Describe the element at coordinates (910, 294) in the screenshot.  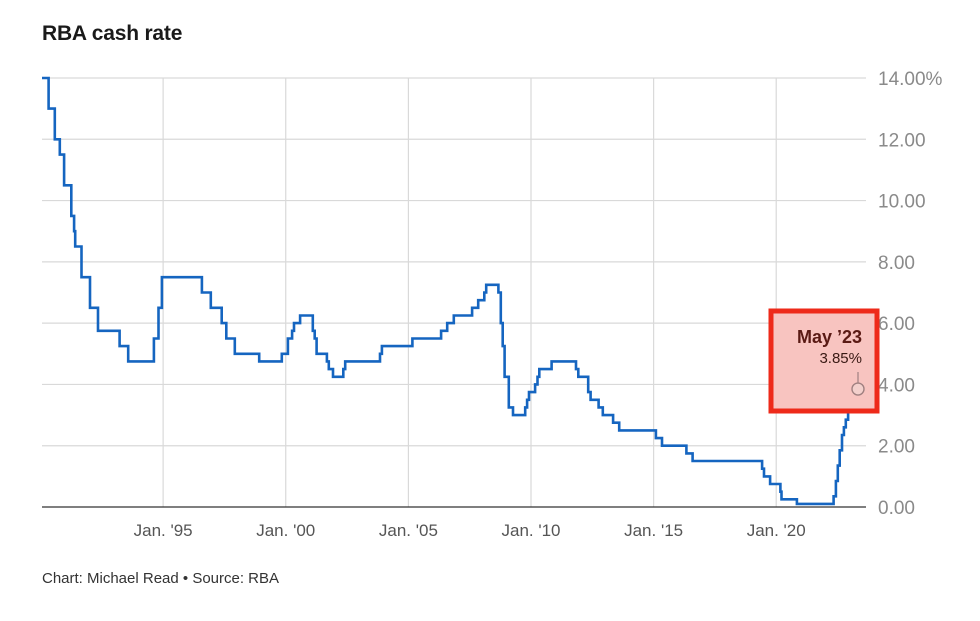
I see `y-axis: 0.00 2.00 4.00 6.00 8.00 10.00 12.00 14.00%` at that location.